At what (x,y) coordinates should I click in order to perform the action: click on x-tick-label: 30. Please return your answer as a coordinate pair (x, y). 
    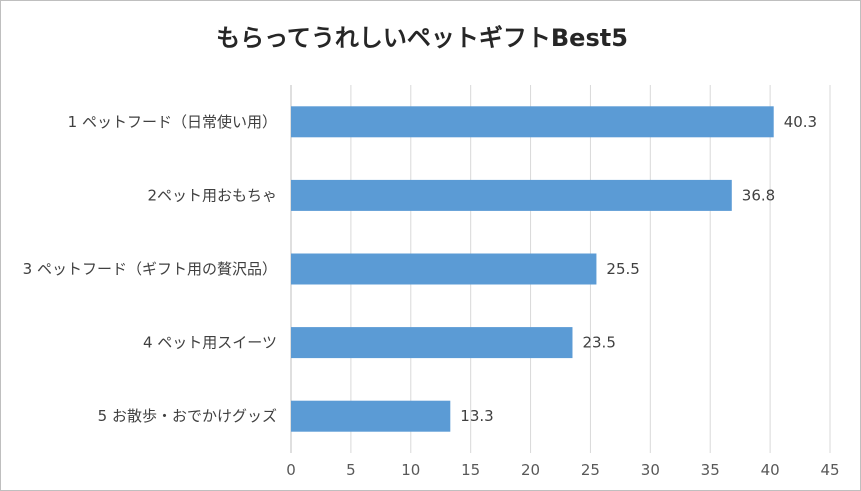
    Looking at the image, I should click on (650, 470).